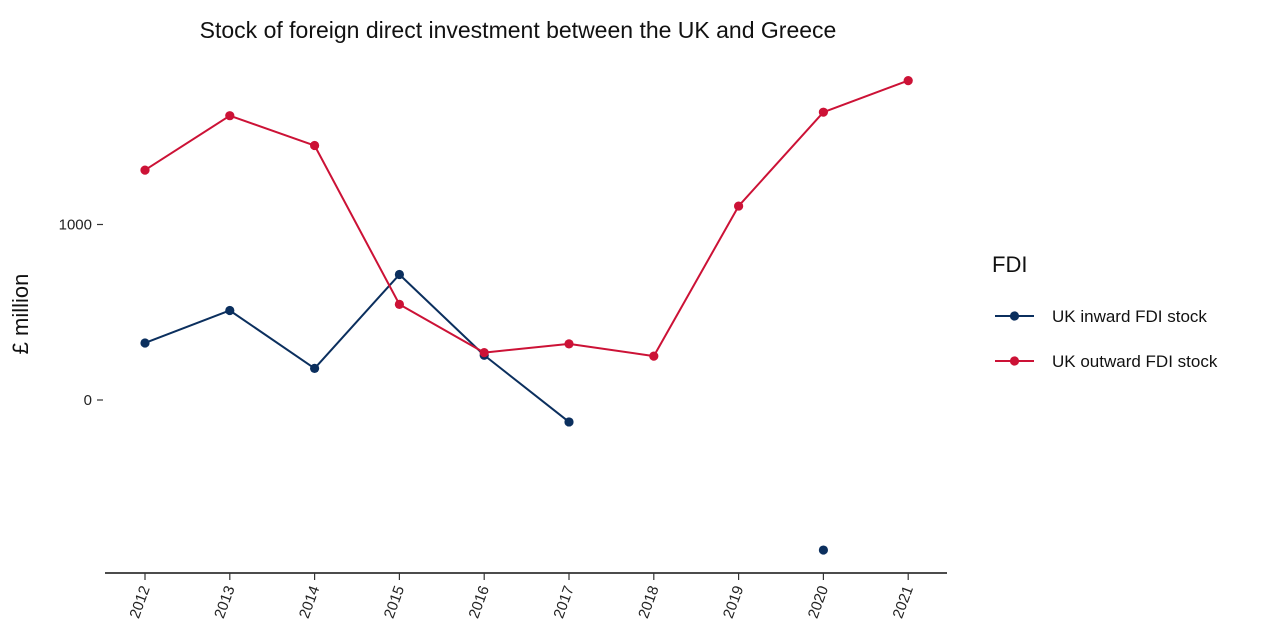 The height and width of the screenshot is (633, 1285). I want to click on legend-item: UK inward FDI stock, so click(1101, 316).